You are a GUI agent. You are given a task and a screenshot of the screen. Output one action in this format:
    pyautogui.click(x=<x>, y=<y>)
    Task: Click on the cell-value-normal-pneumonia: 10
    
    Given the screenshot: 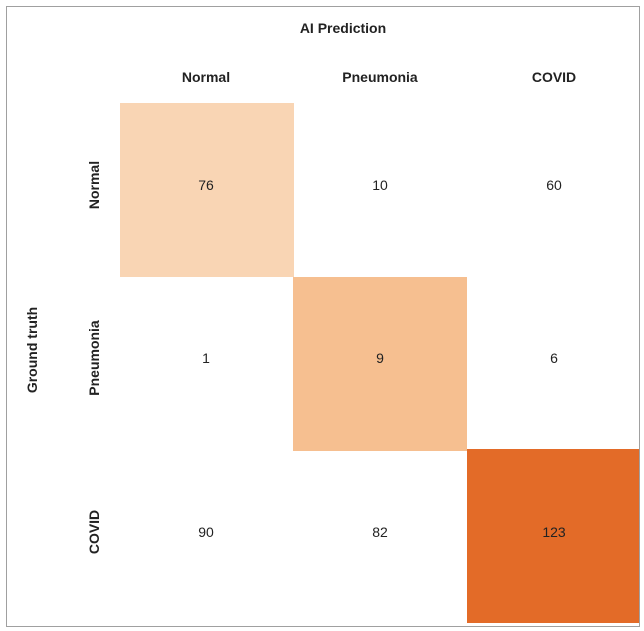 What is the action you would take?
    pyautogui.click(x=380, y=185)
    